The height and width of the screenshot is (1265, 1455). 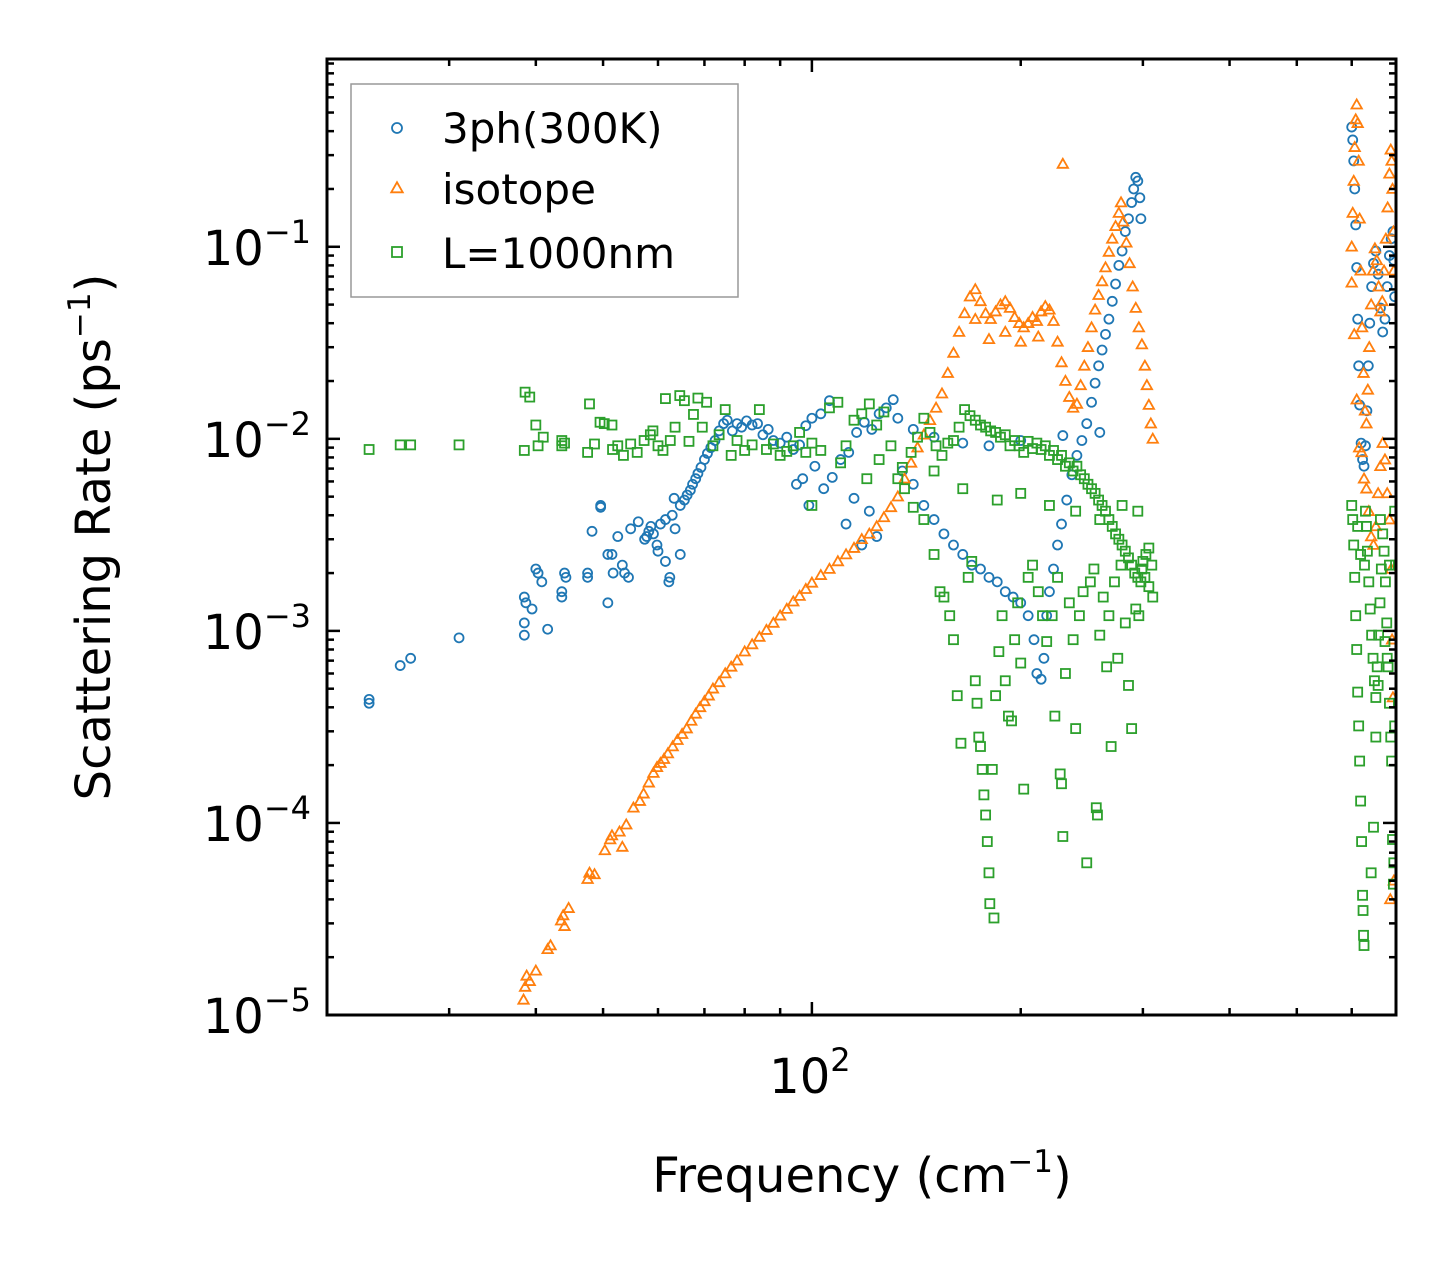 I want to click on y-axis-label-exponent: −1, so click(x=80, y=315).